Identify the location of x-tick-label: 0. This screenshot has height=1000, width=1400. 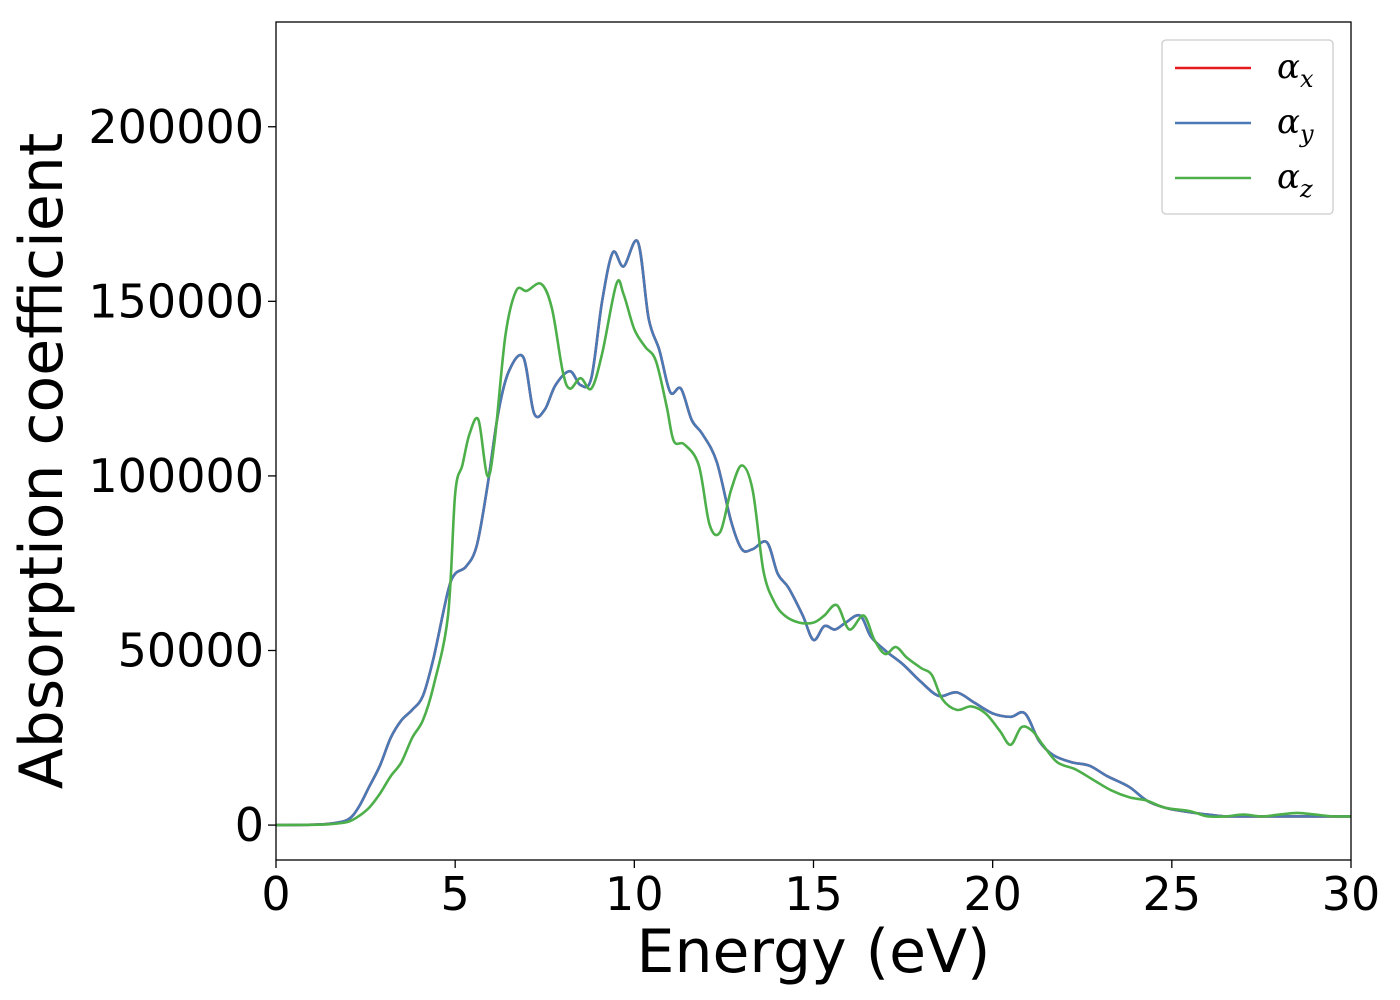
(275, 894).